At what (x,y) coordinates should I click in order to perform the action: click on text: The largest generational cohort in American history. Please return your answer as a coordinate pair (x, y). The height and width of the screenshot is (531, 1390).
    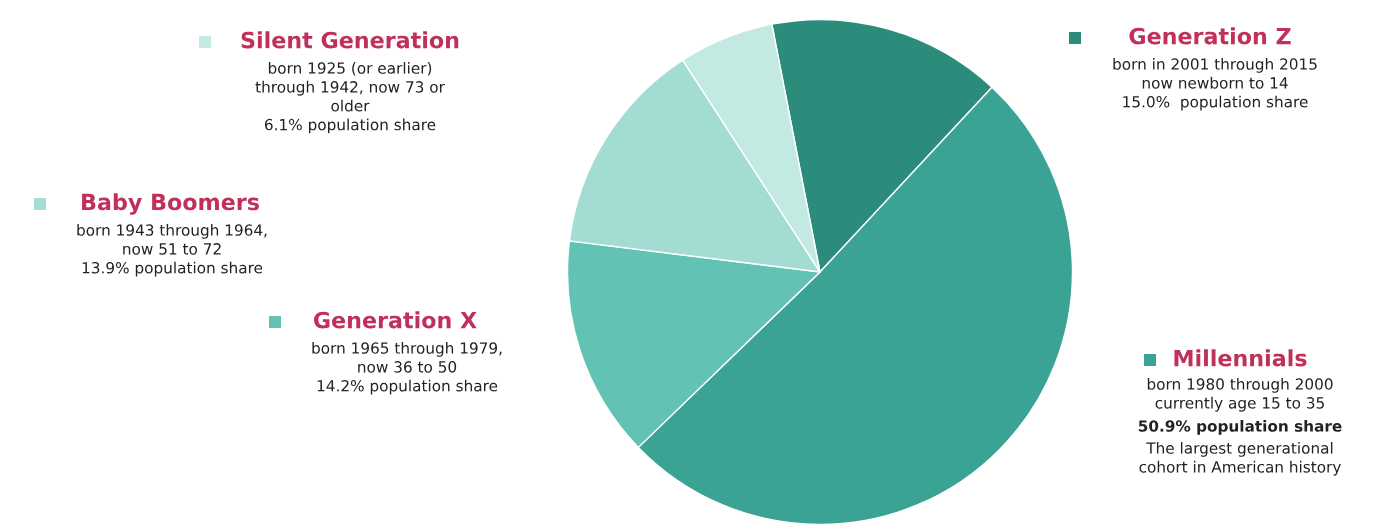
    Looking at the image, I should click on (1240, 459).